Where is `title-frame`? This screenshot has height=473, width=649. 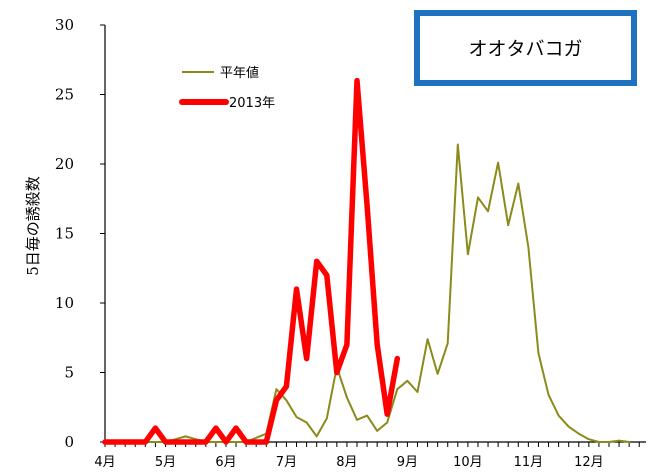 title-frame is located at coordinates (525, 48).